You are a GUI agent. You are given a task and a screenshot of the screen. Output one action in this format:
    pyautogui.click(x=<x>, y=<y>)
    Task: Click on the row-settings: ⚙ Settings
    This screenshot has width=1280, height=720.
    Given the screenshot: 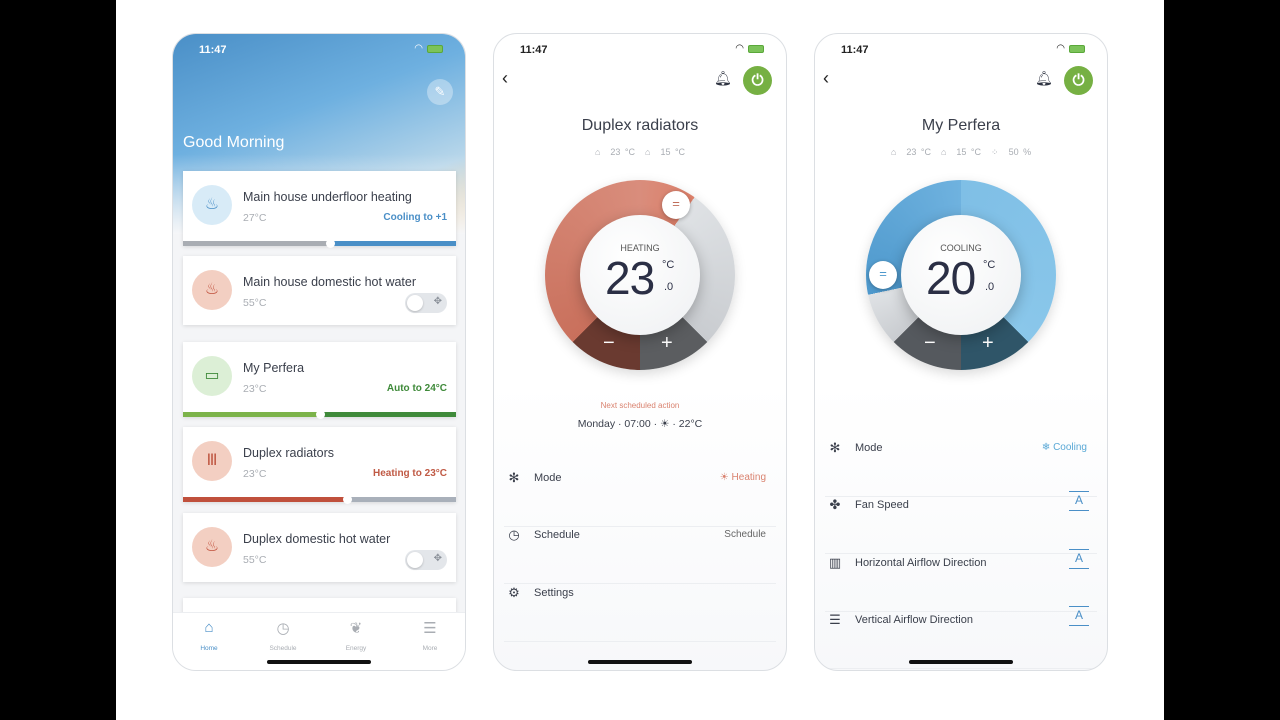 What is the action you would take?
    pyautogui.click(x=640, y=613)
    